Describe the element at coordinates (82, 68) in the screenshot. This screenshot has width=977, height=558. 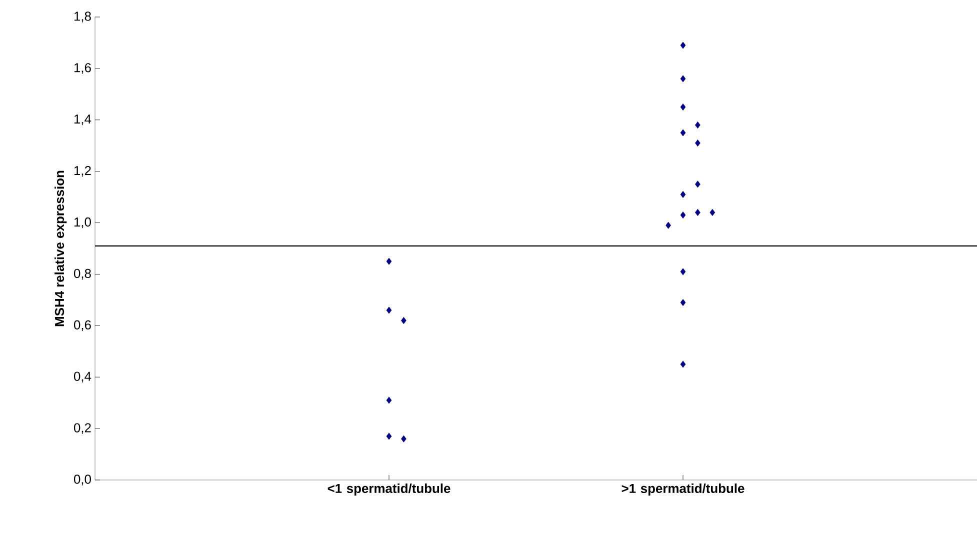
I see `y-tick-label: 1,6` at that location.